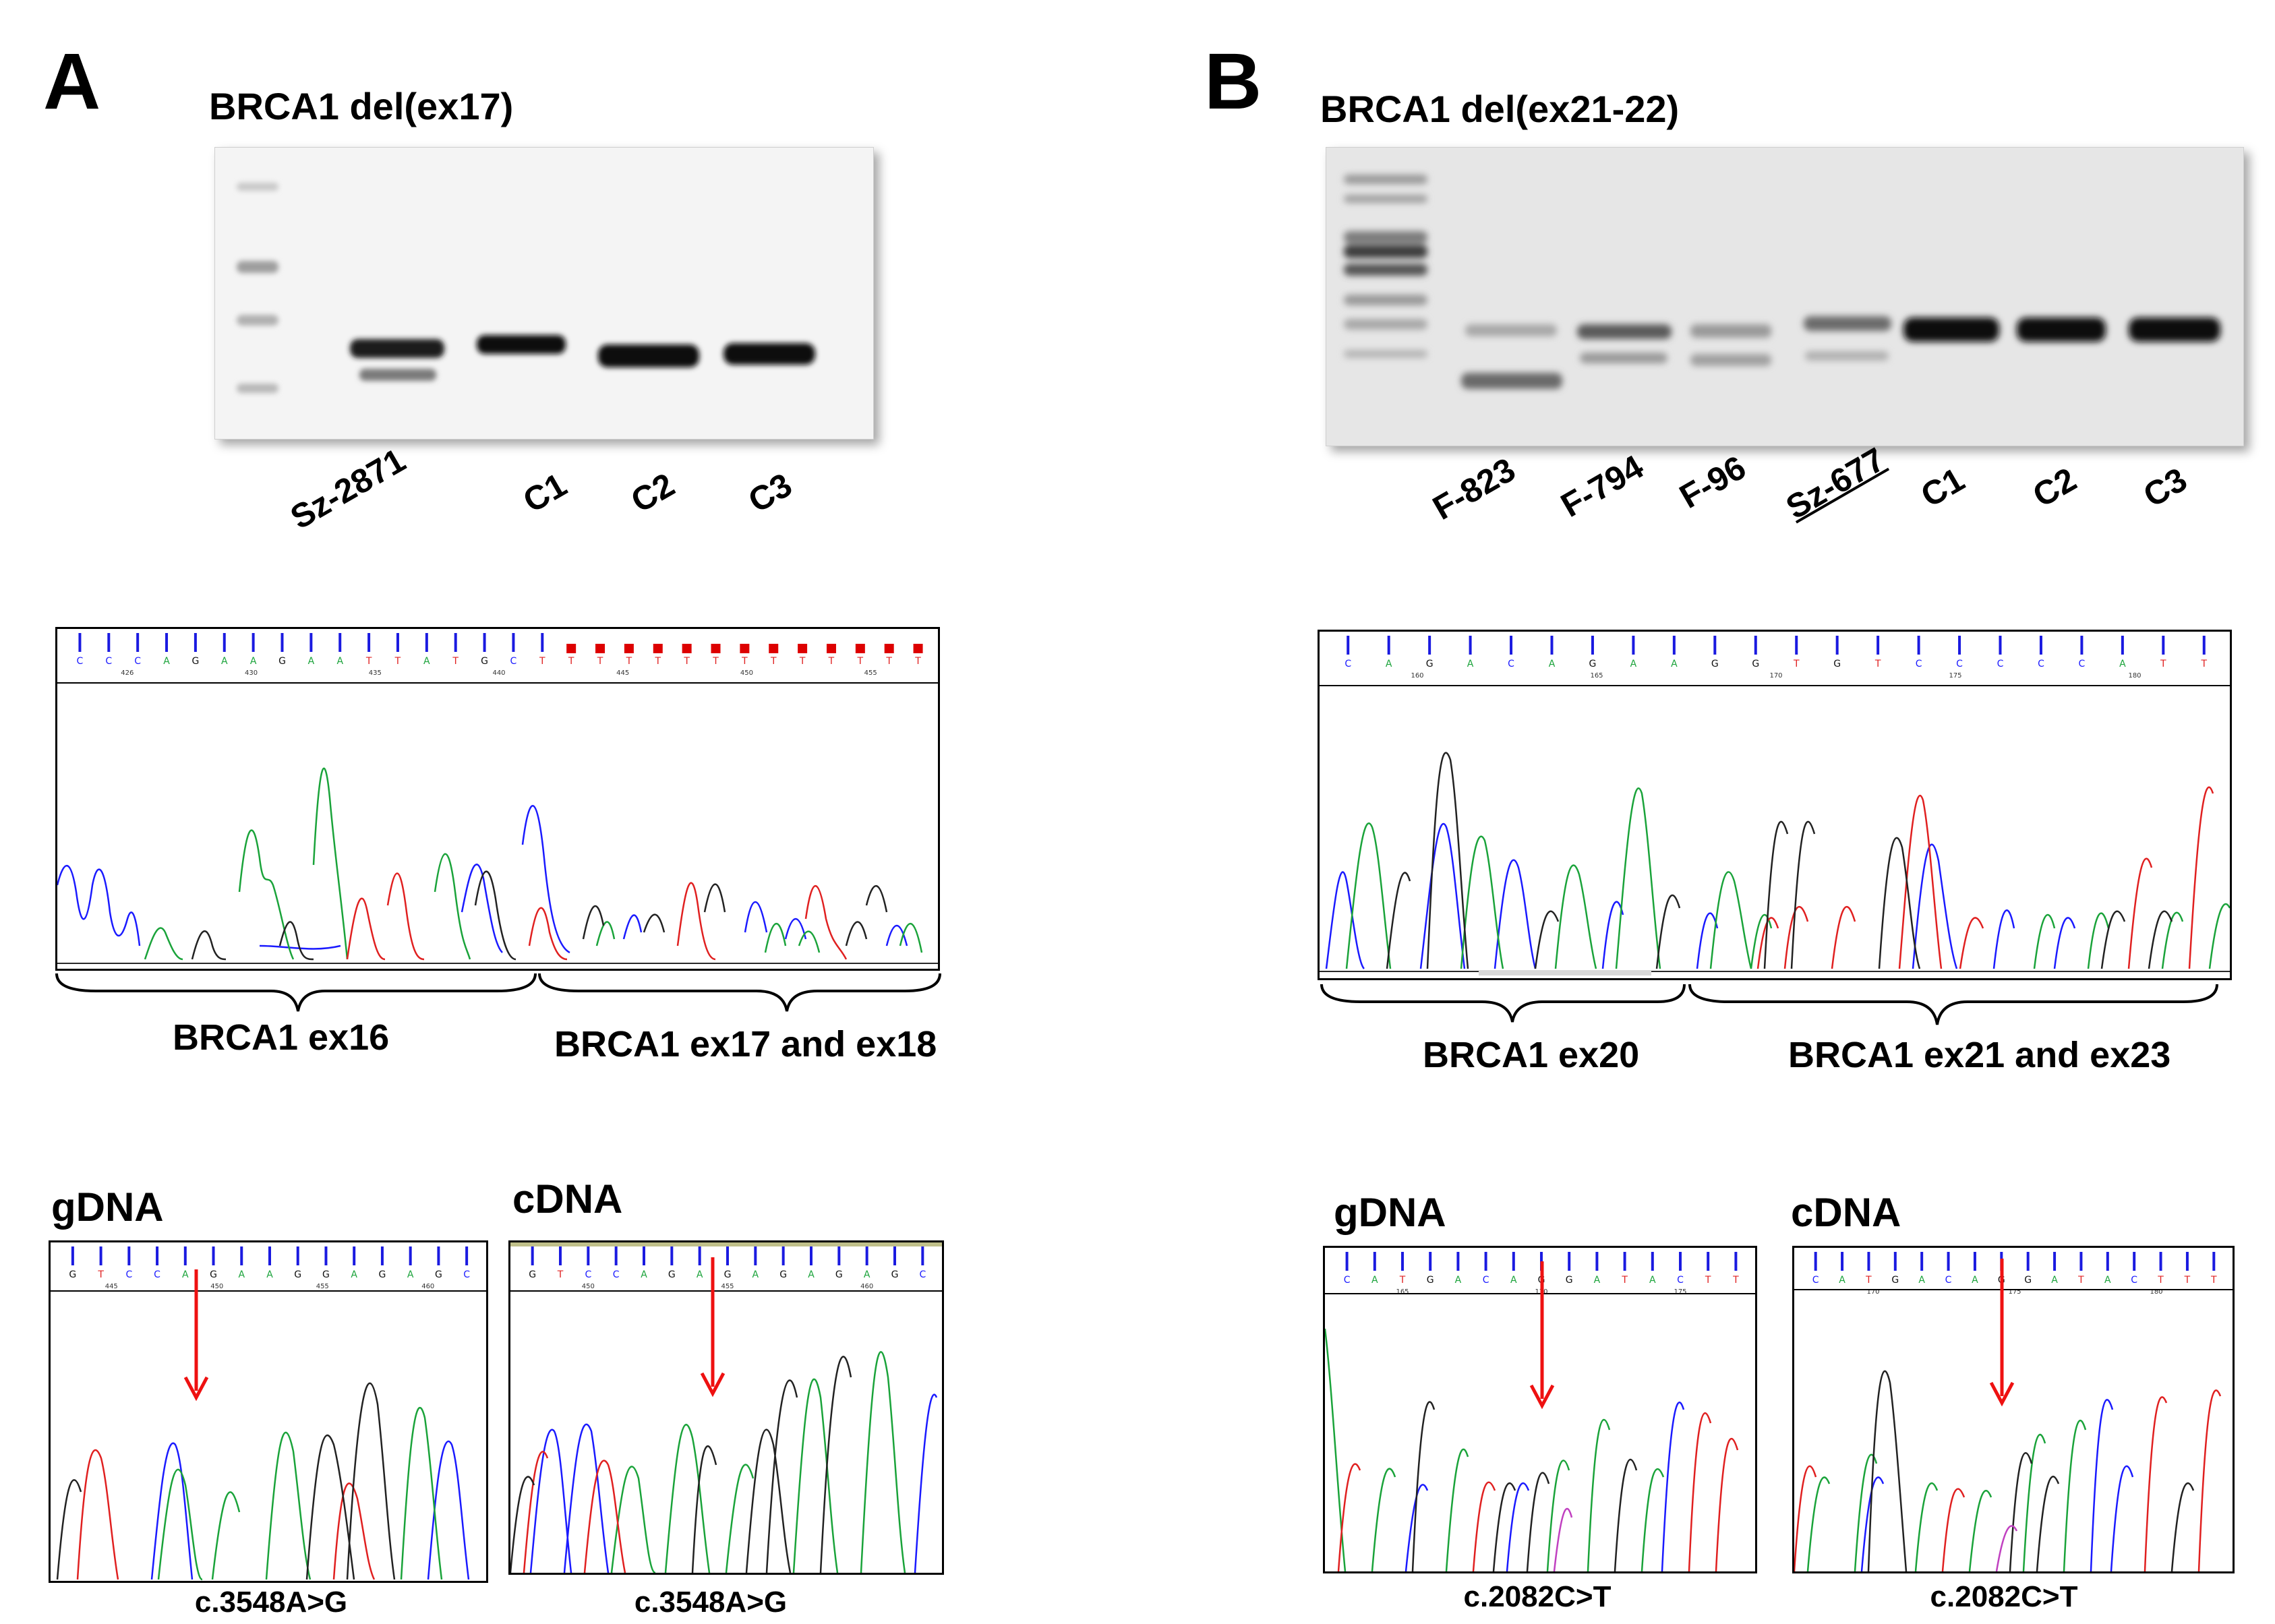 Image resolution: width=2275 pixels, height=1624 pixels. What do you see at coordinates (871, 673) in the screenshot?
I see `main-a-position-number: 455` at bounding box center [871, 673].